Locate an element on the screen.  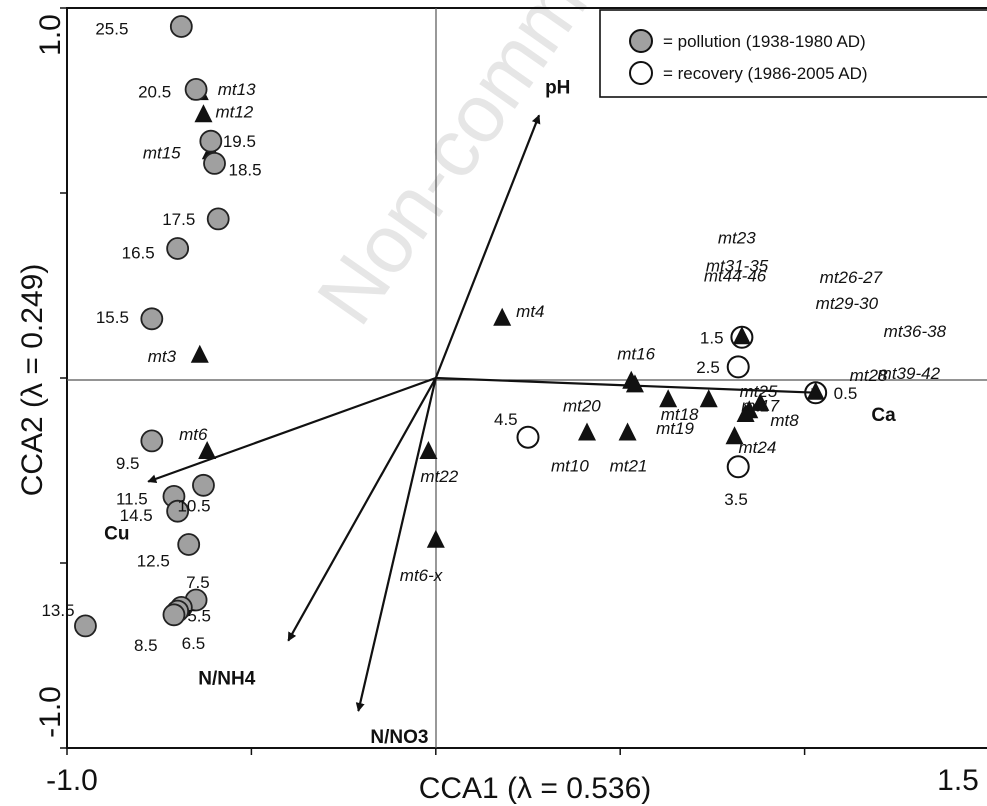
species-label-mt39-42: mt39-42 is located at coordinates (909, 373).